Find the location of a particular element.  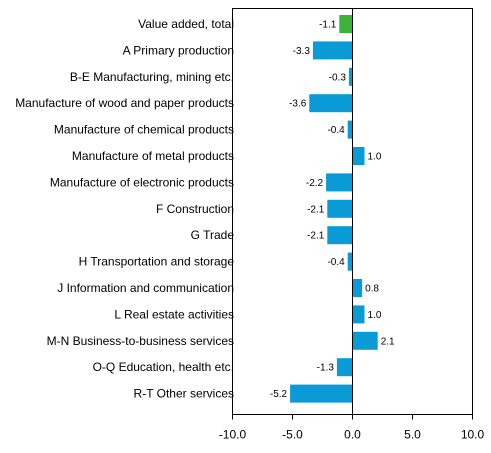

category-label: G Trade is located at coordinates (213, 235).